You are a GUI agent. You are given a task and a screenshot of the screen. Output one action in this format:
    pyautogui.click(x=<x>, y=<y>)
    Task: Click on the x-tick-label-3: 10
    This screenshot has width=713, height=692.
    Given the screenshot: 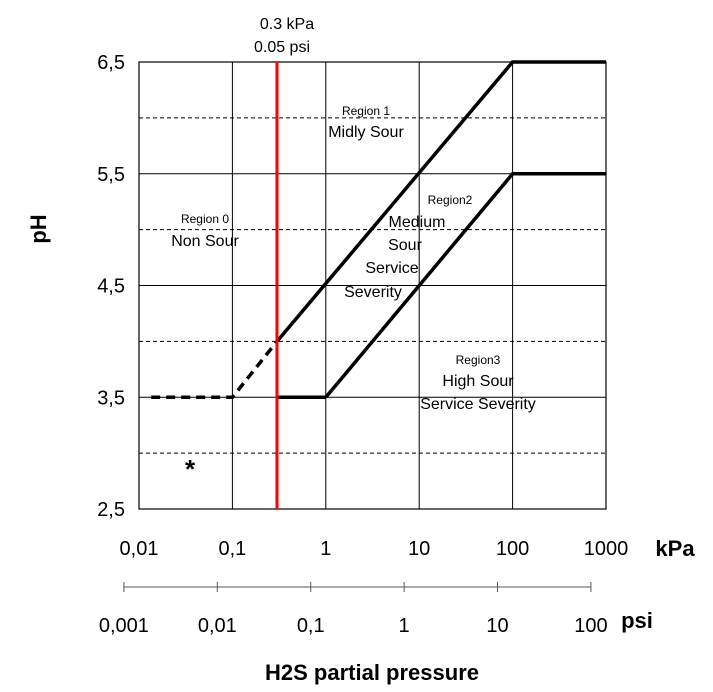 What is the action you would take?
    pyautogui.click(x=419, y=549)
    